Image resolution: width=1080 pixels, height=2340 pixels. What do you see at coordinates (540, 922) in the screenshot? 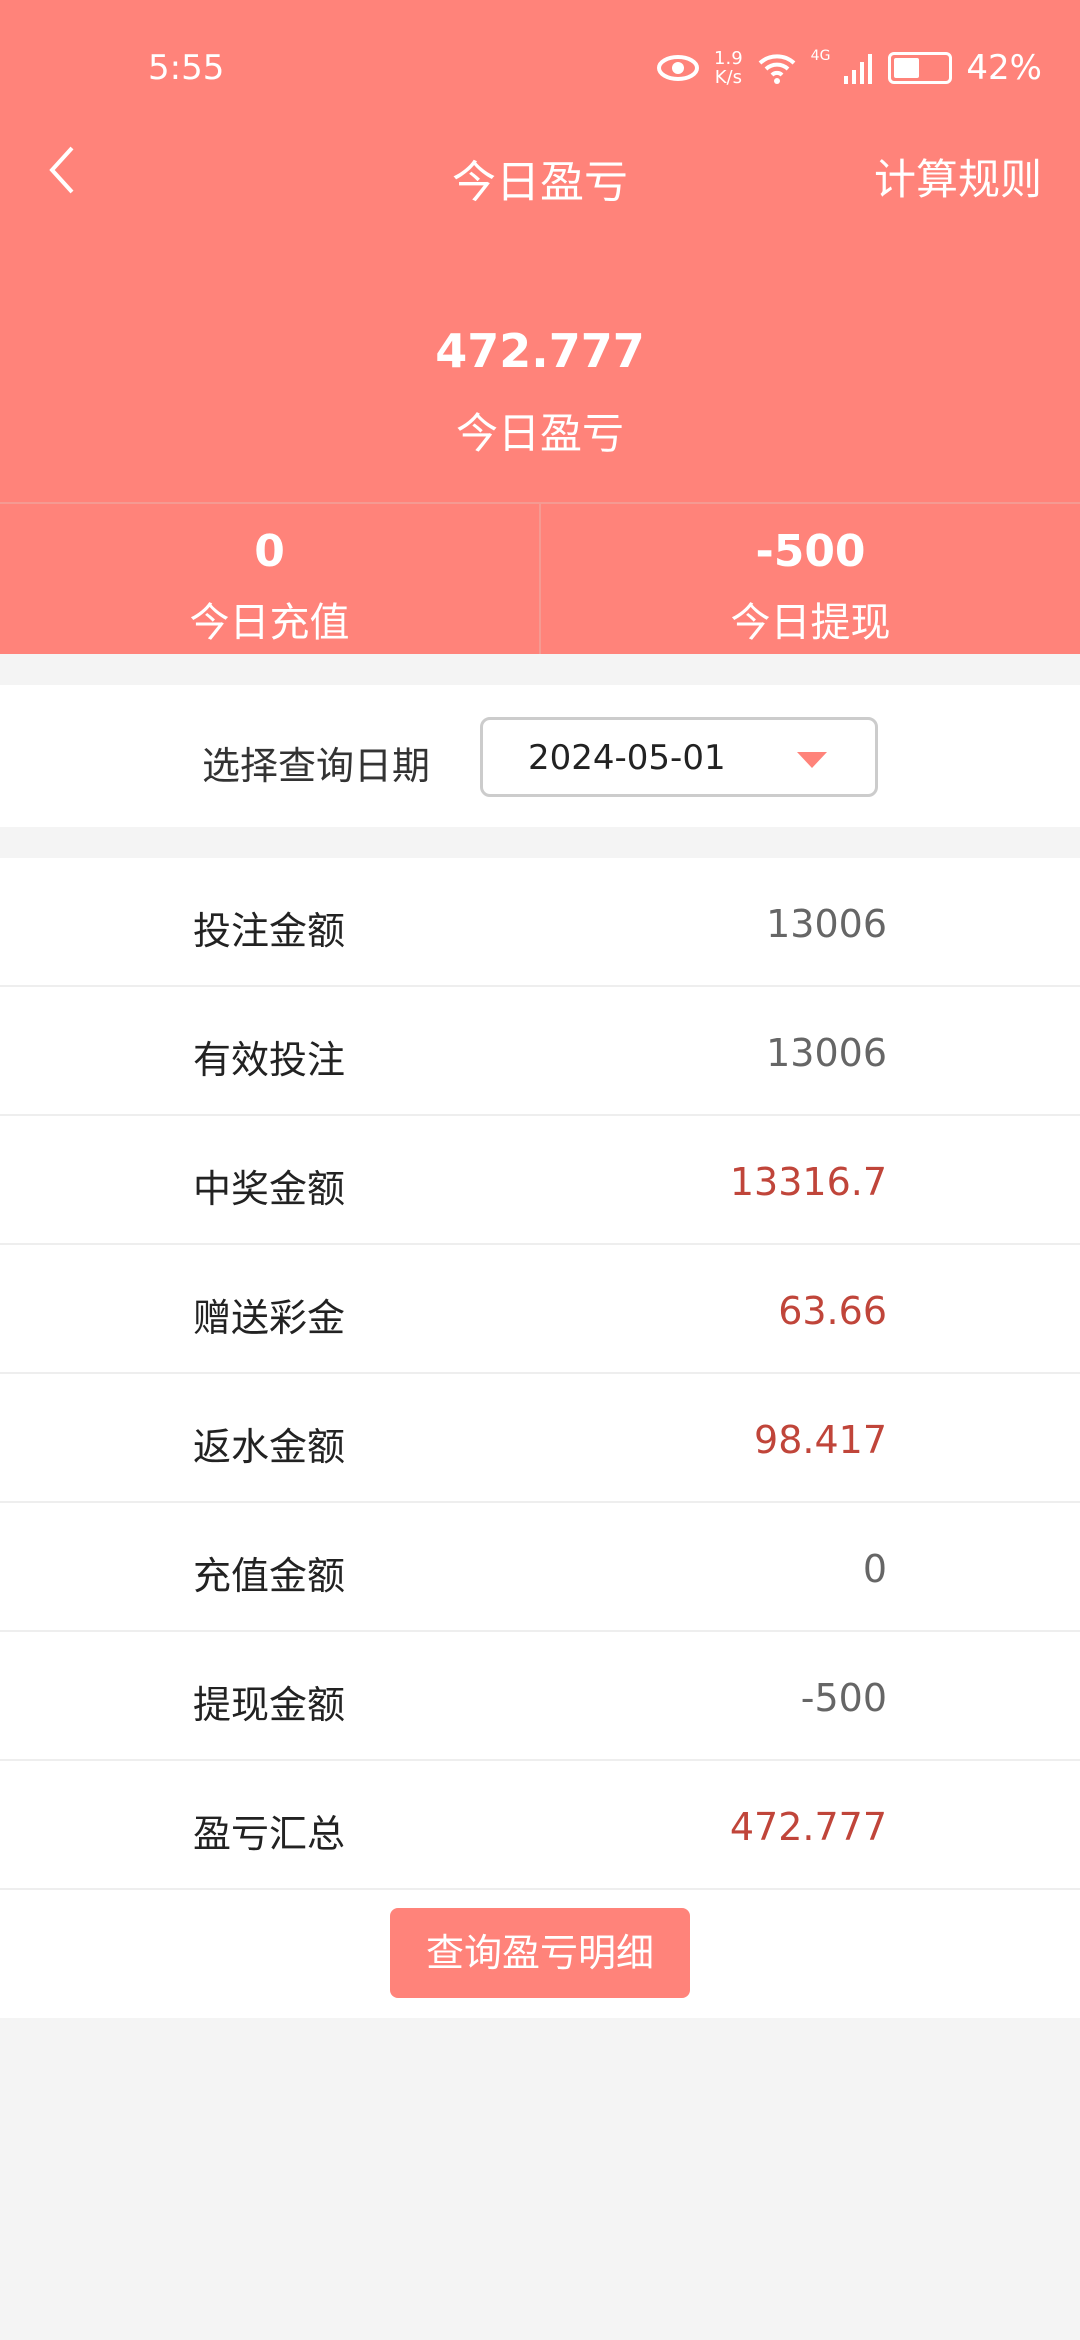
I see `list-item: 投注金额 13006` at bounding box center [540, 922].